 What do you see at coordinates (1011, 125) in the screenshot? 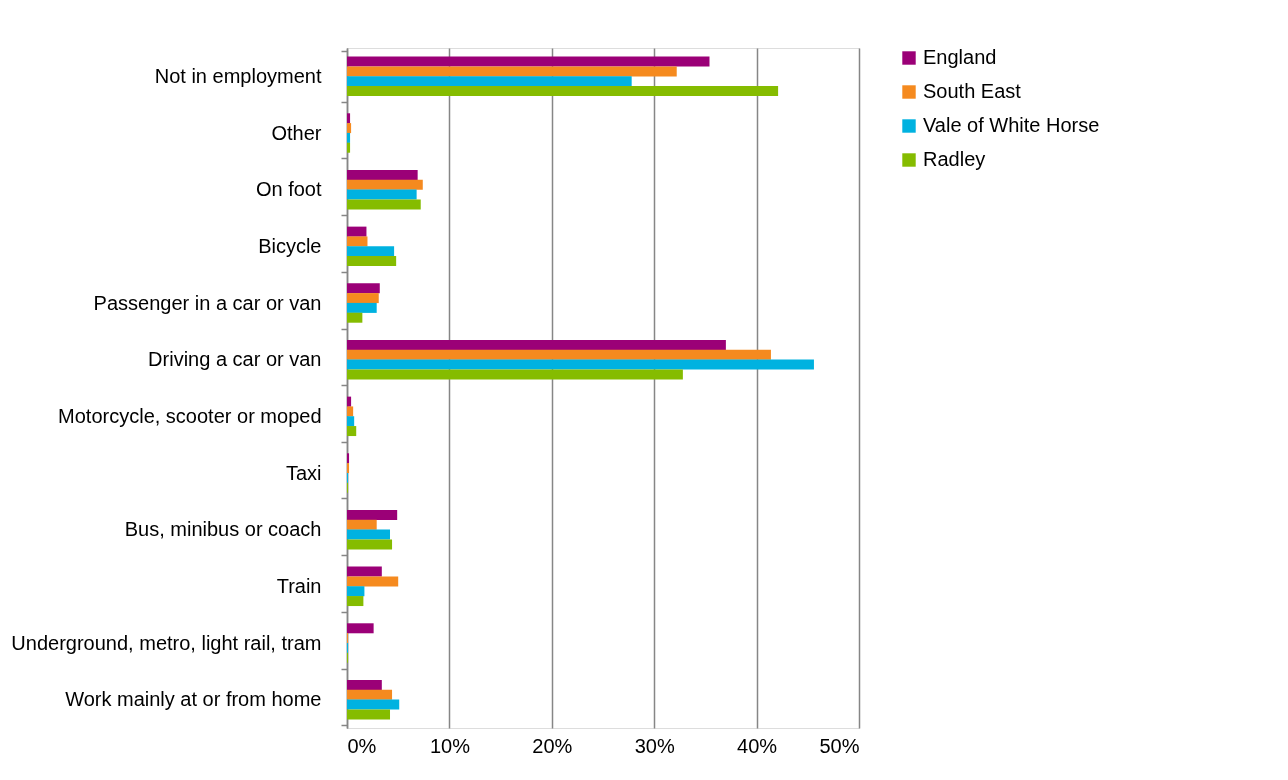
I see `legend-label: Vale of White Horse` at bounding box center [1011, 125].